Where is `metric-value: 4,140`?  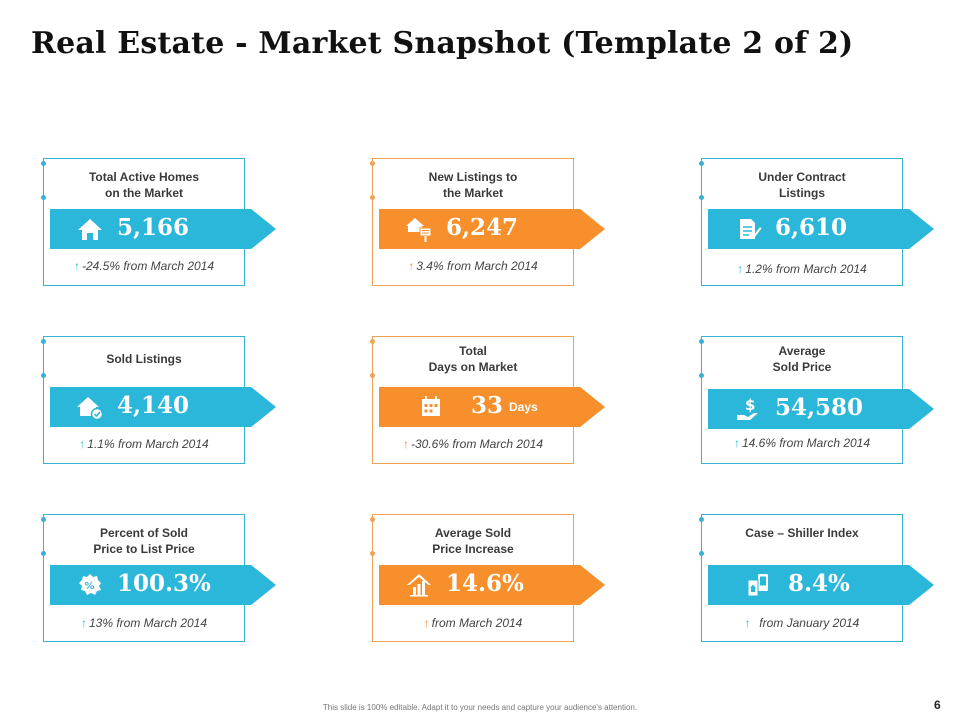
metric-value: 4,140 is located at coordinates (153, 405).